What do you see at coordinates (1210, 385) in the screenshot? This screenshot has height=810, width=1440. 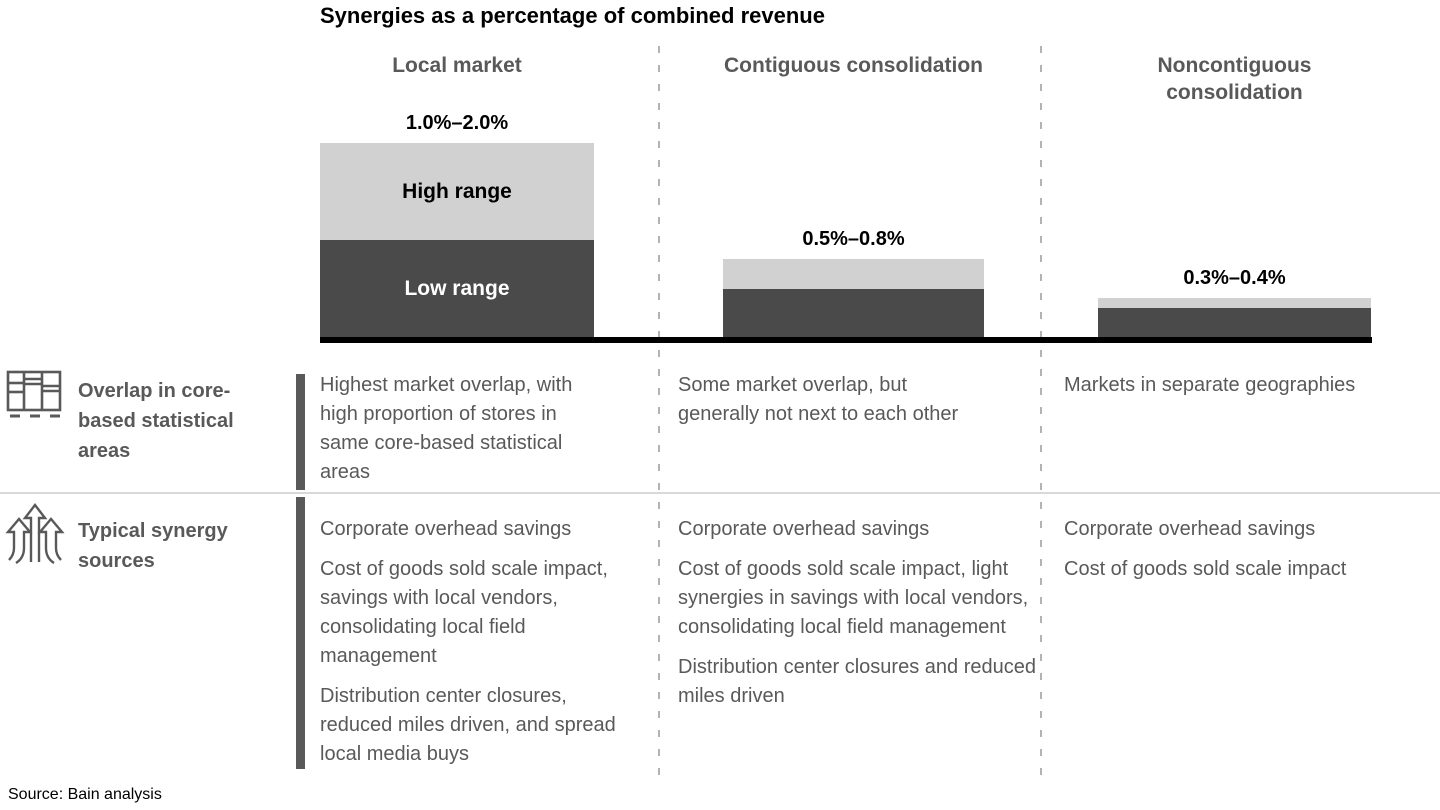 I see `cell-overlap-noncontiguous: Markets in separate geographies` at bounding box center [1210, 385].